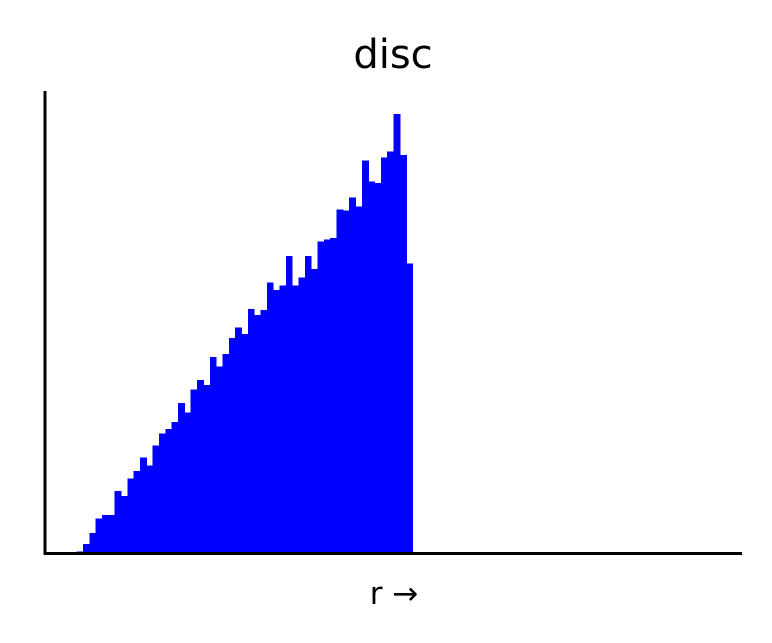 This screenshot has width=772, height=643. Describe the element at coordinates (392, 55) in the screenshot. I see `chart-title: disc` at that location.